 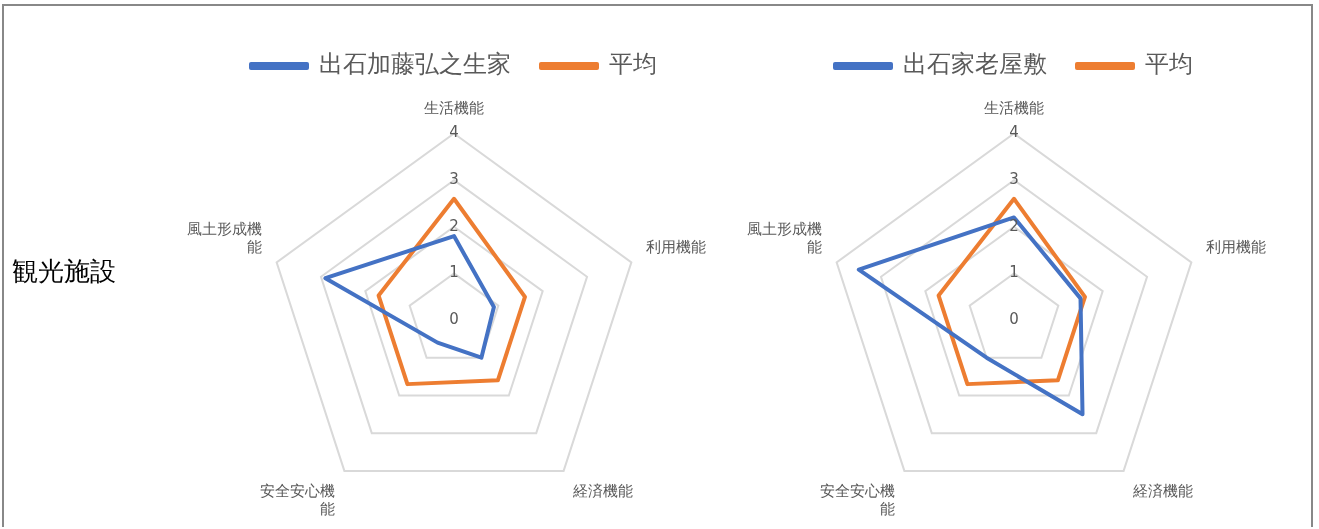 I want to click on legend-label: 出石加藤弘之生家, so click(x=415, y=64).